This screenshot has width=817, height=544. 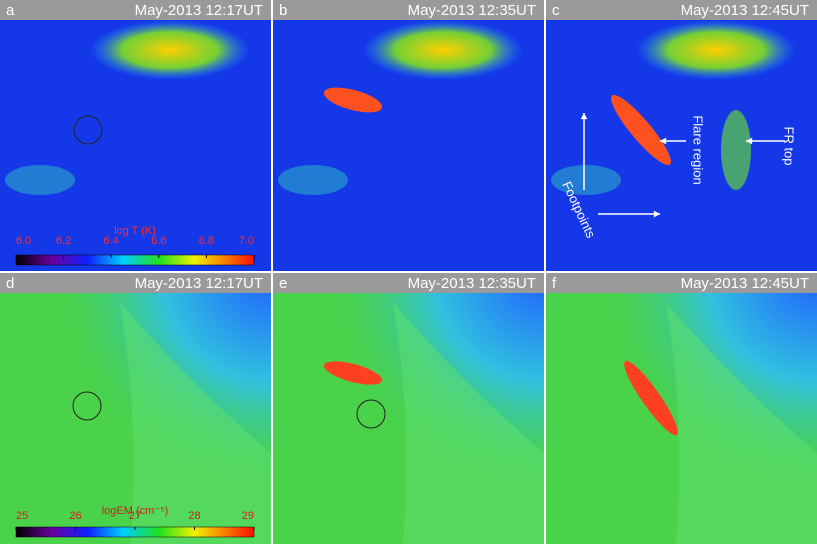 What do you see at coordinates (554, 283) in the screenshot?
I see `panel-label: f` at bounding box center [554, 283].